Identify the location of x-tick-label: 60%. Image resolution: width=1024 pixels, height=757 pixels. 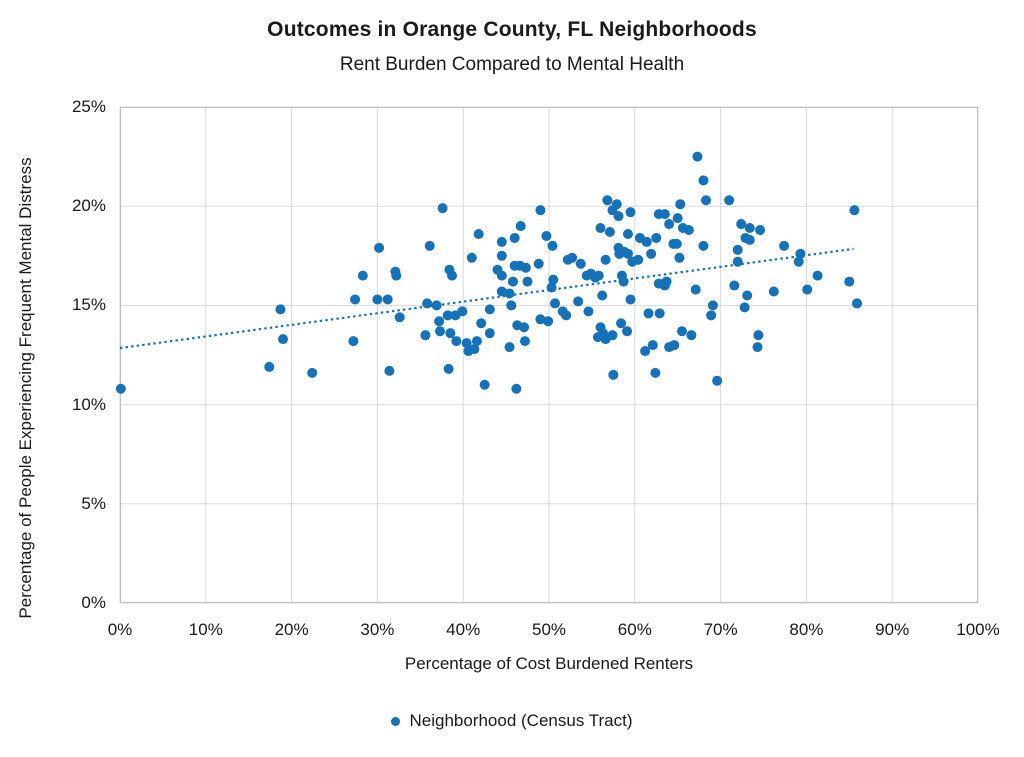
(634, 629).